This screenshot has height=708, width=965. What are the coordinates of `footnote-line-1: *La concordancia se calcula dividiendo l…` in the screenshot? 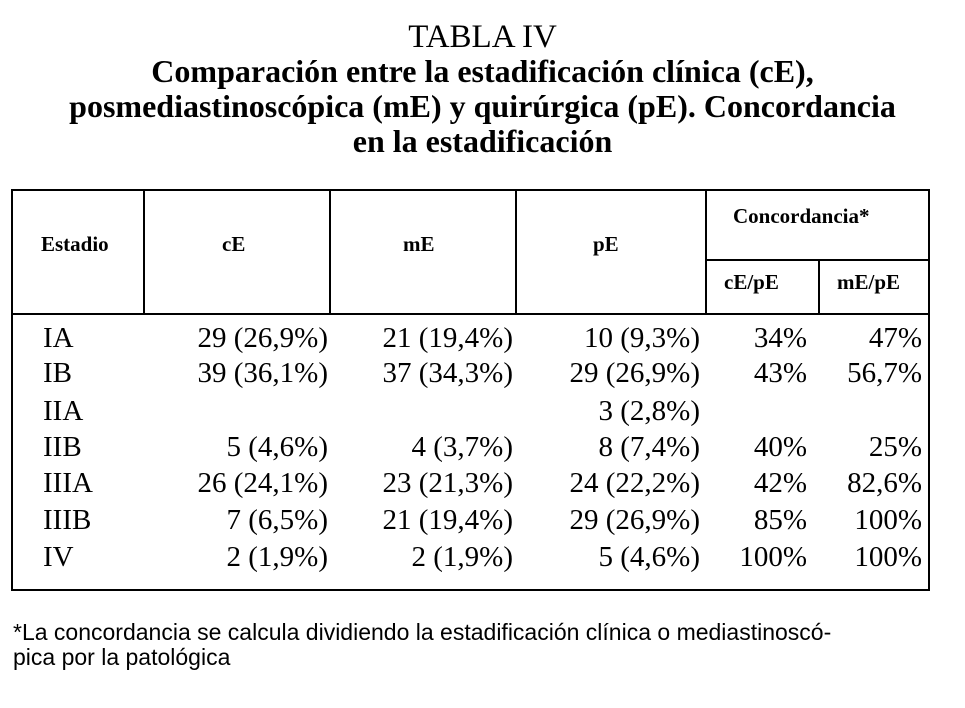 It's located at (422, 632).